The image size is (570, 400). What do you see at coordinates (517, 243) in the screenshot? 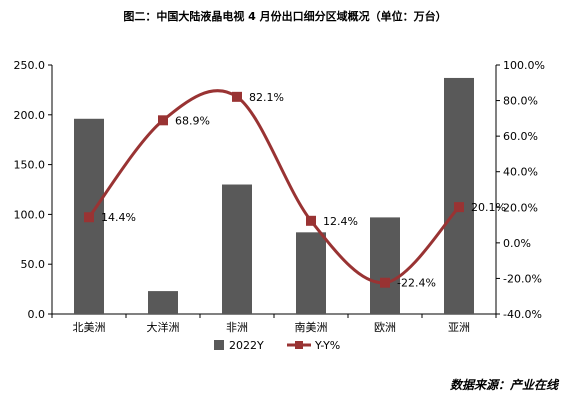
I see `right-tick-label: 0.0%` at bounding box center [517, 243].